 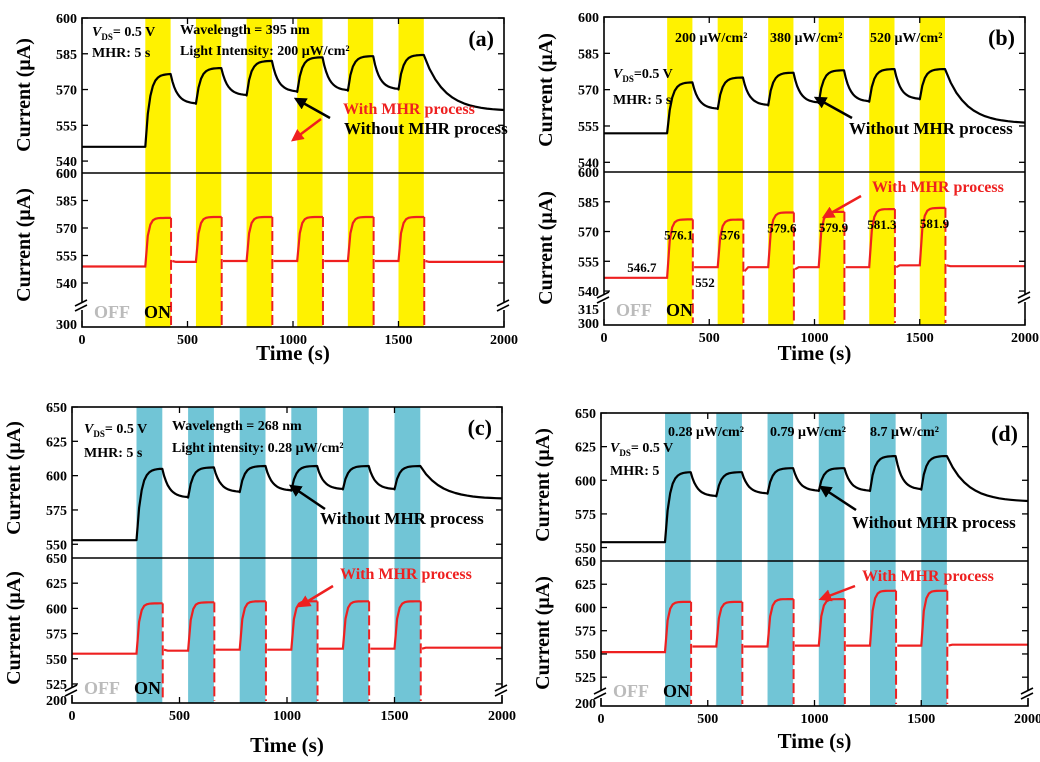 What do you see at coordinates (123, 33) in the screenshot?
I see `note-vds: VDS= 0.5 V` at bounding box center [123, 33].